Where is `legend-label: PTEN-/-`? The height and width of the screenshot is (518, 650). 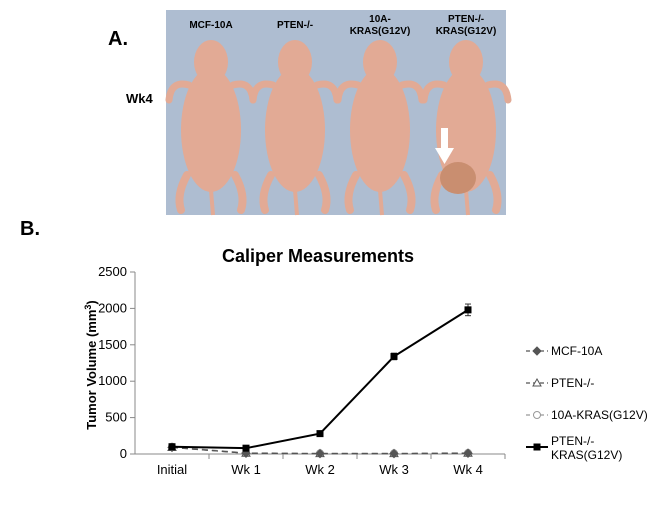
legend-label: PTEN-/- is located at coordinates (572, 383).